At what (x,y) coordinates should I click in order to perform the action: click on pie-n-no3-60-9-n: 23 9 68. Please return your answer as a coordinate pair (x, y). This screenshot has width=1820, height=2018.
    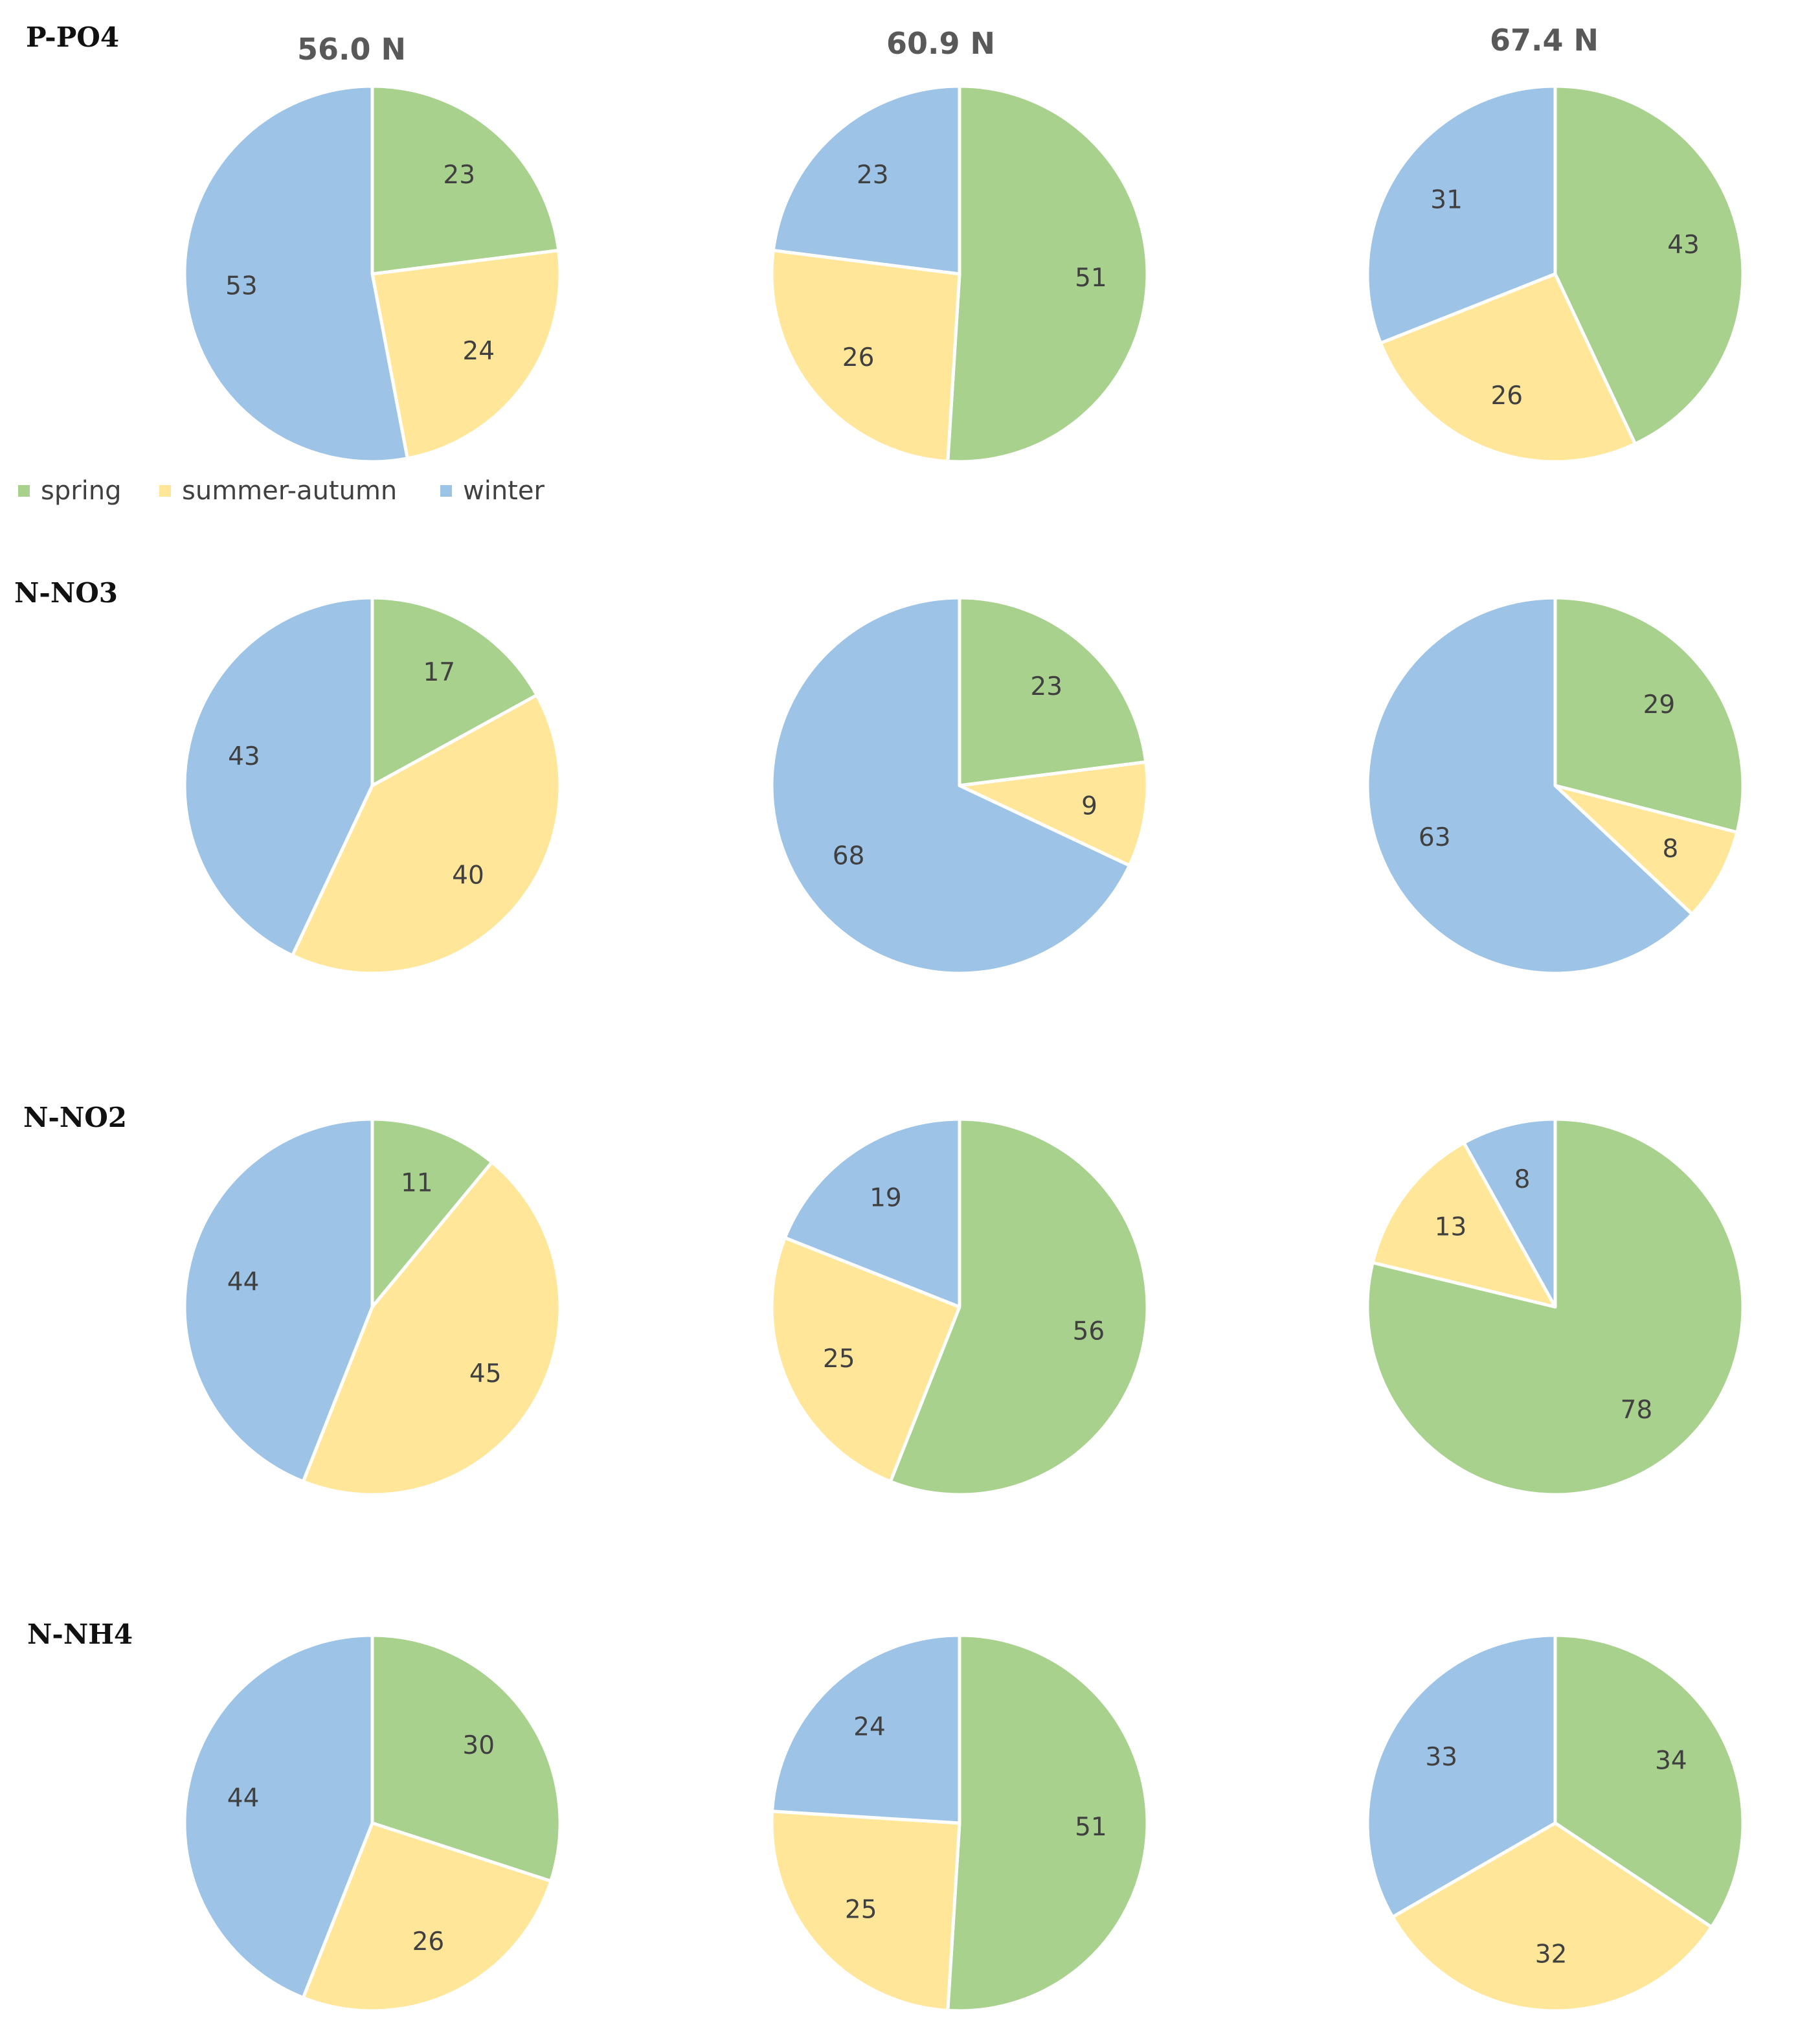
    Looking at the image, I should click on (959, 785).